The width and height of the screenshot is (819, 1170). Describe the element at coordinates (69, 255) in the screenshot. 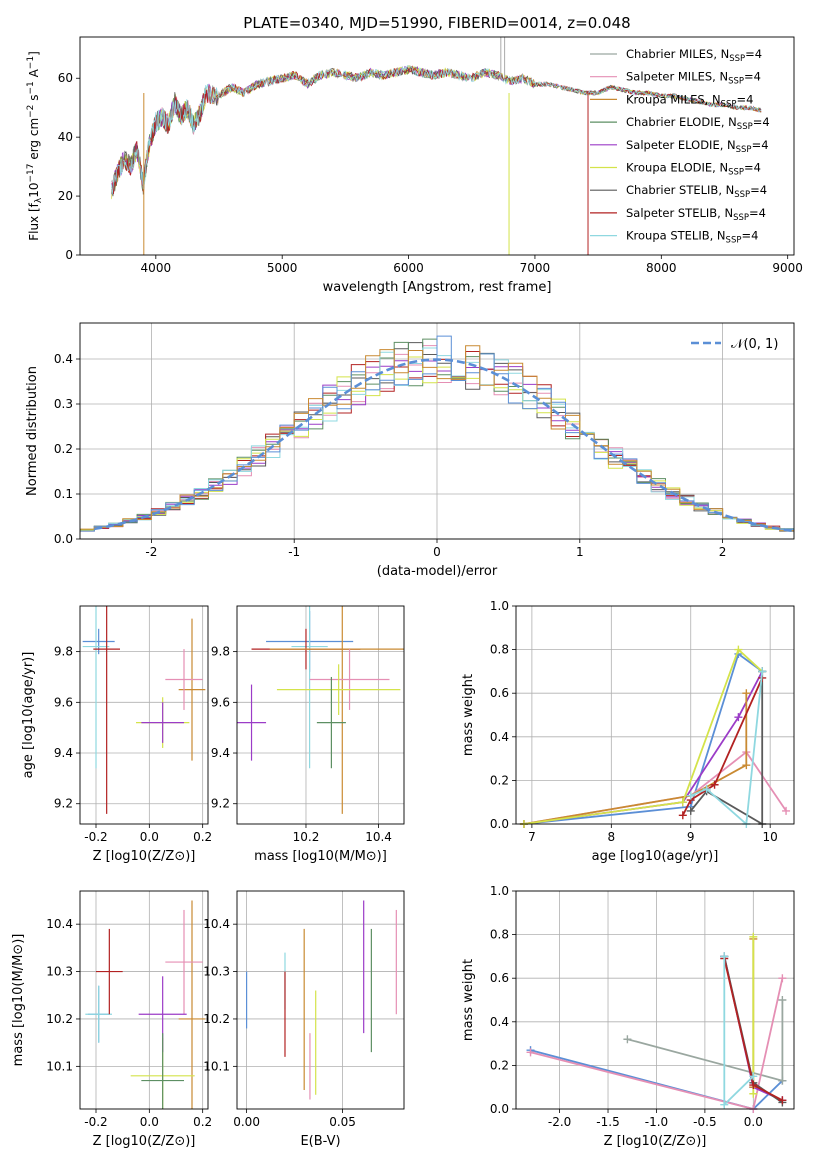

I see `y-tick-label: 0` at that location.